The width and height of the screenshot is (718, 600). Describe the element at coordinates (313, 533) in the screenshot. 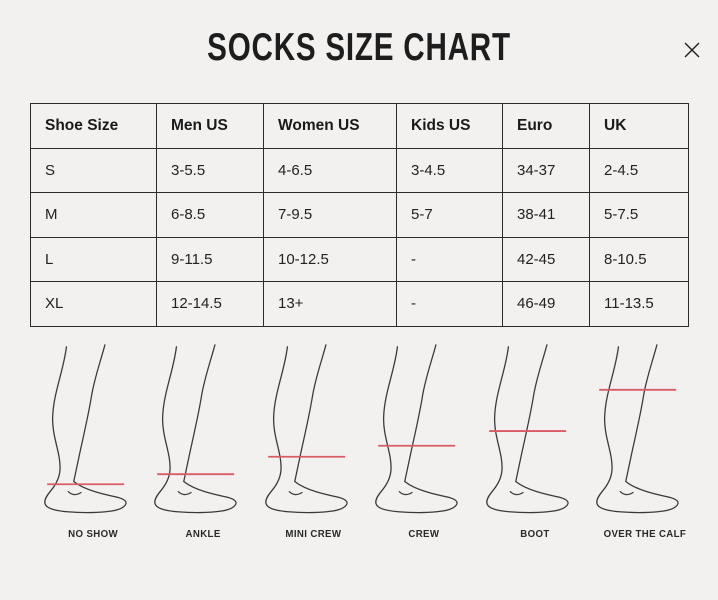

I see `sock-style-label: MINI CREW` at that location.